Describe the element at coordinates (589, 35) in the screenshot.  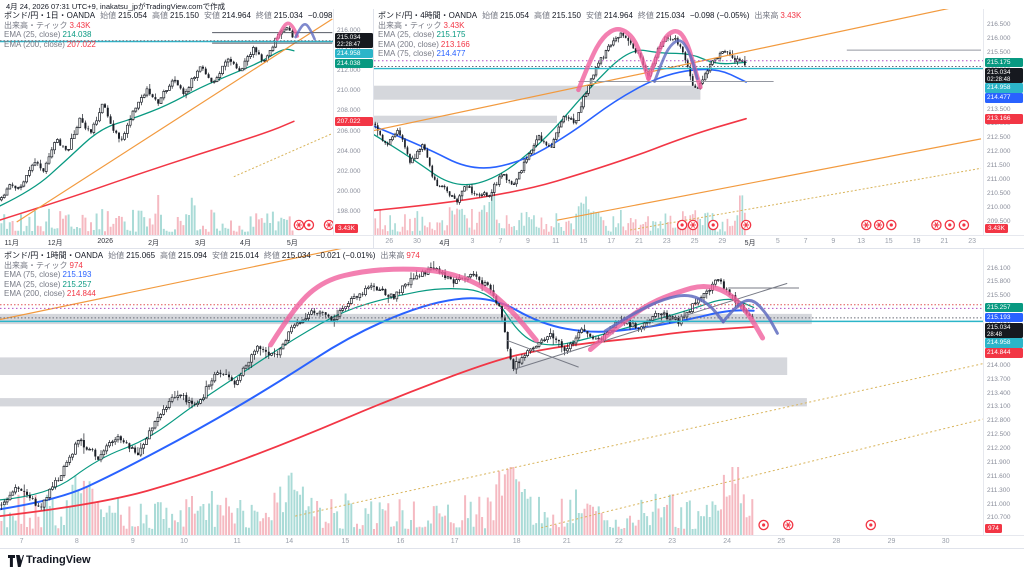
I see `legend-indicator-row: EMA (25, close) 215.175` at that location.